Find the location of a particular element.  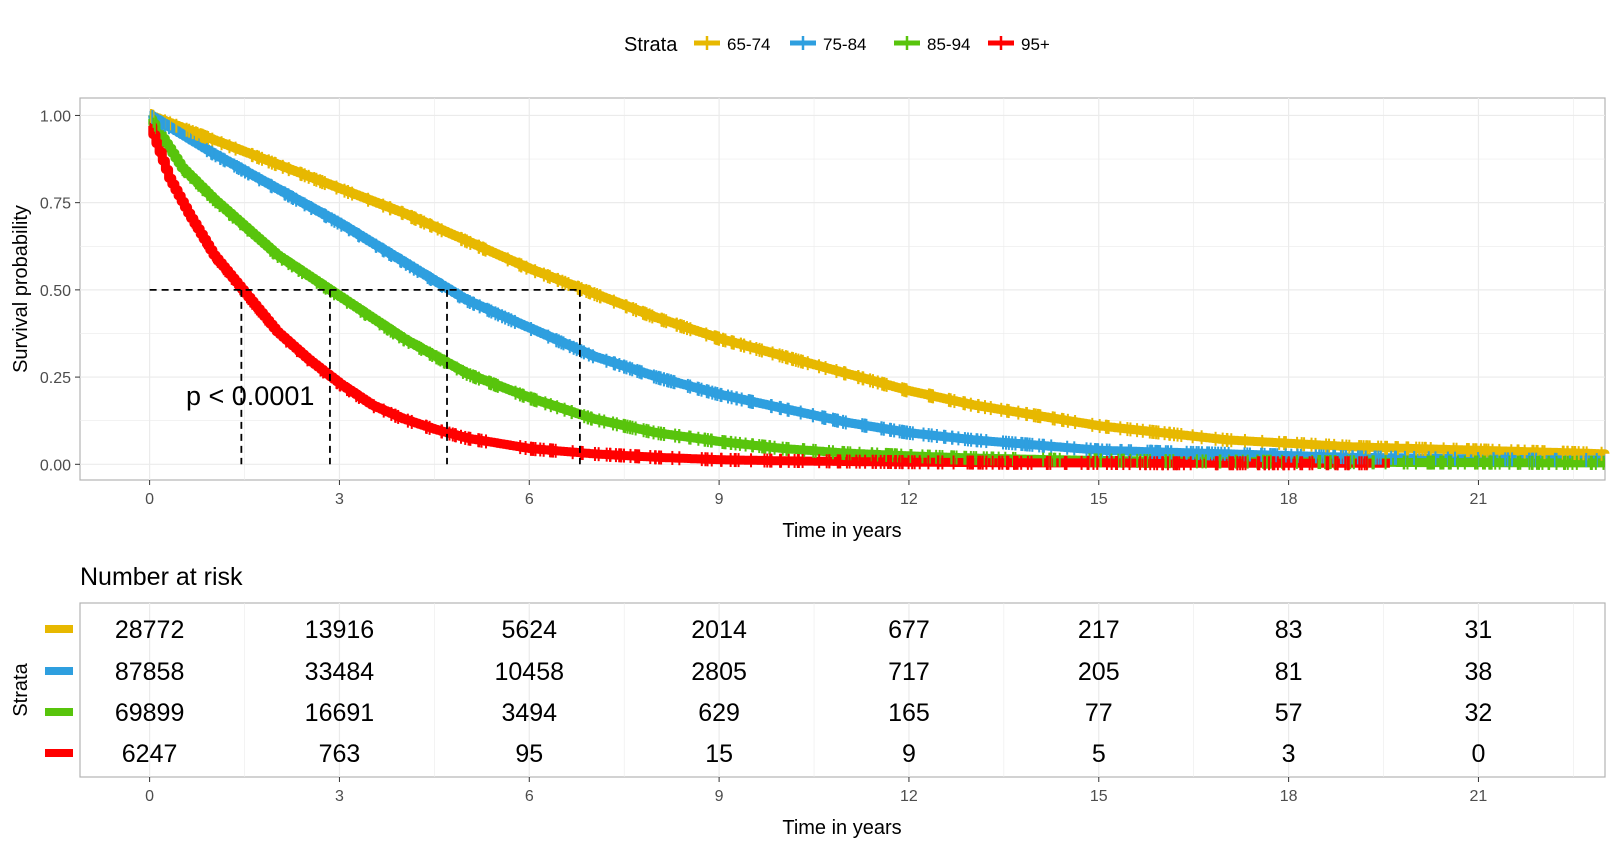

y-tick-label: 0.00 is located at coordinates (55, 465).